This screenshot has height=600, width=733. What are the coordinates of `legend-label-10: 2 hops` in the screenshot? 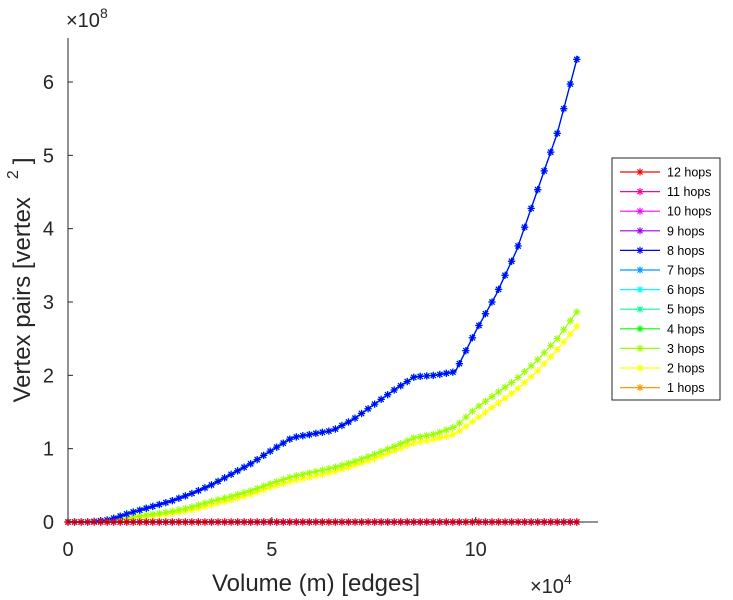 It's located at (686, 369).